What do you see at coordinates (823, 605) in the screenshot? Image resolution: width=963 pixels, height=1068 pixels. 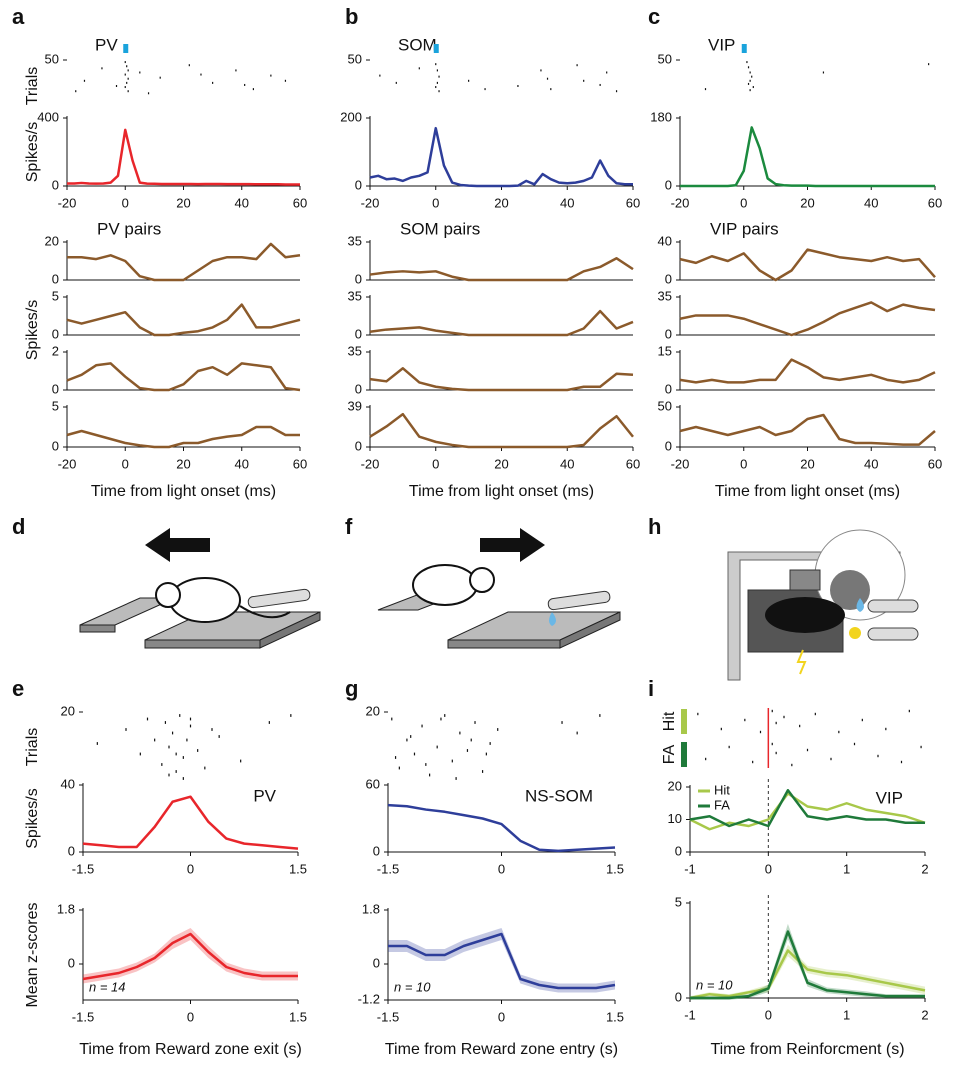 I see `illustration-h` at bounding box center [823, 605].